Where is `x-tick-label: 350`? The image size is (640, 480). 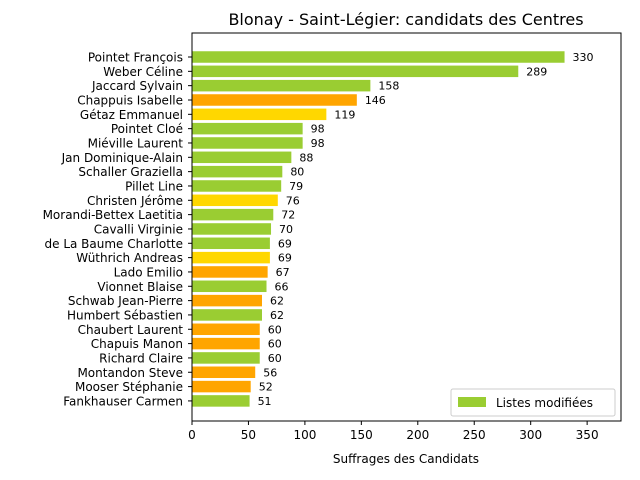 x-tick-label: 350 is located at coordinates (587, 435).